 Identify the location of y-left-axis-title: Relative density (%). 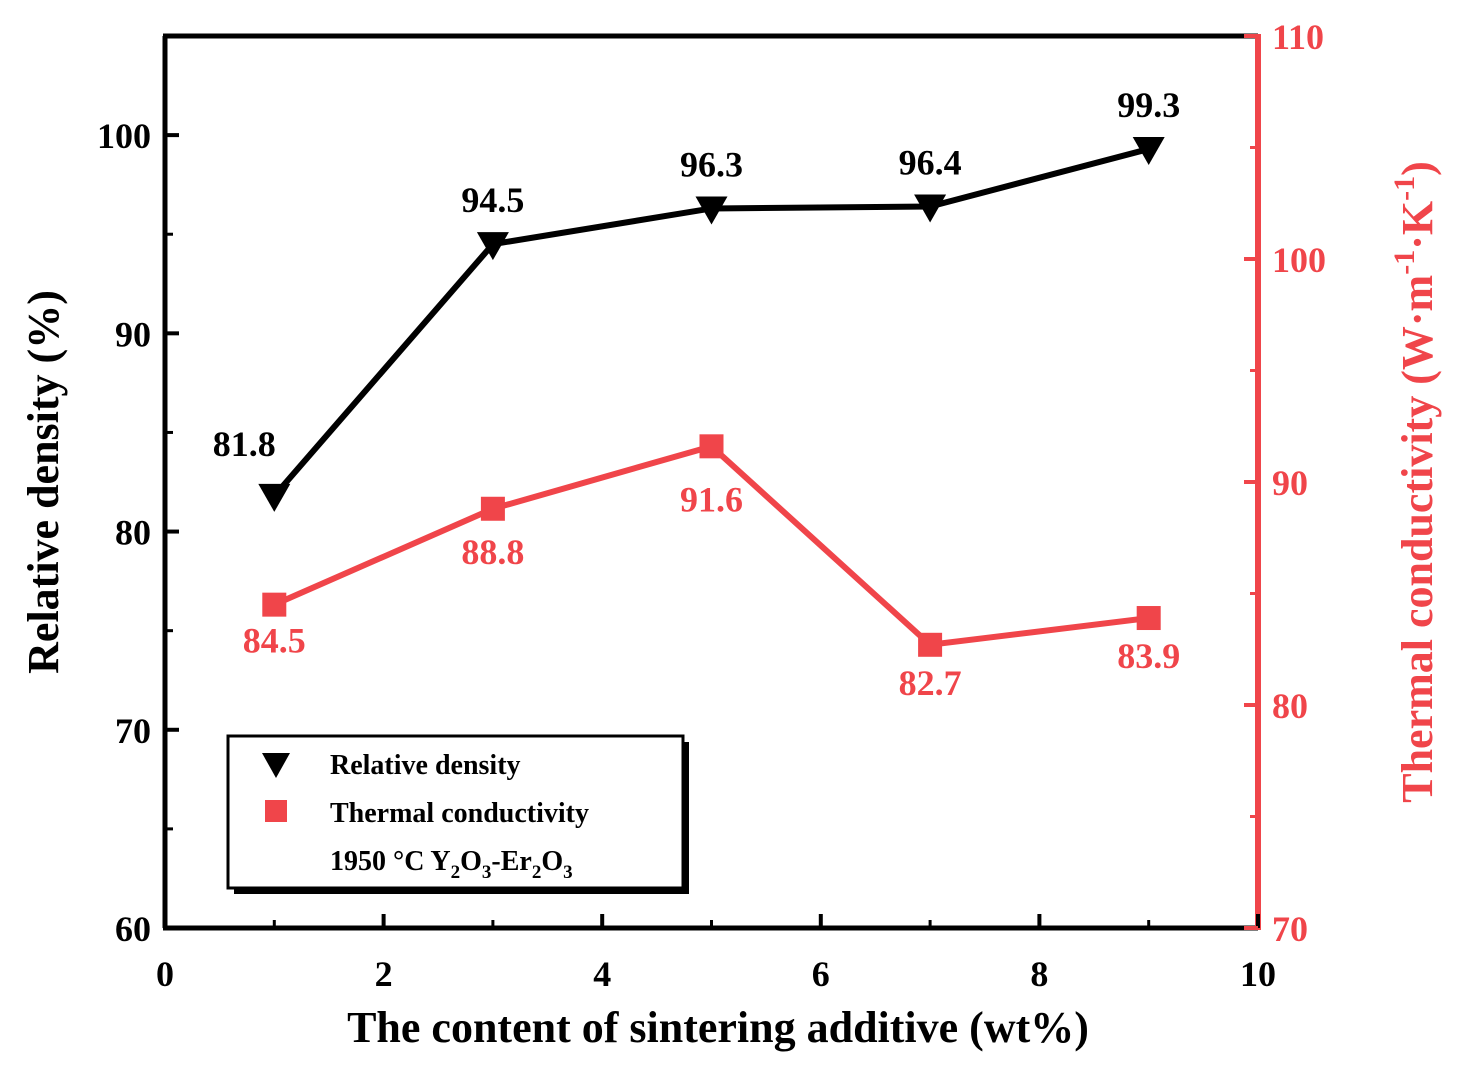
(43, 482).